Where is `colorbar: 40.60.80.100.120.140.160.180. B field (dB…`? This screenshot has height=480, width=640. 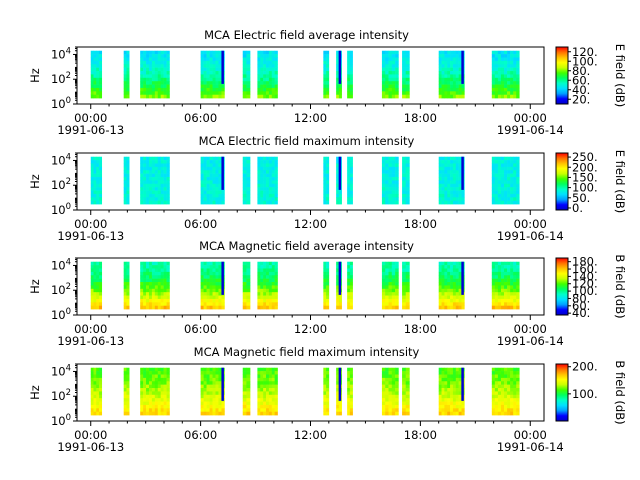
colorbar: 40.60.80.100.120.140.160.180. B field (dB… is located at coordinates (591, 287).